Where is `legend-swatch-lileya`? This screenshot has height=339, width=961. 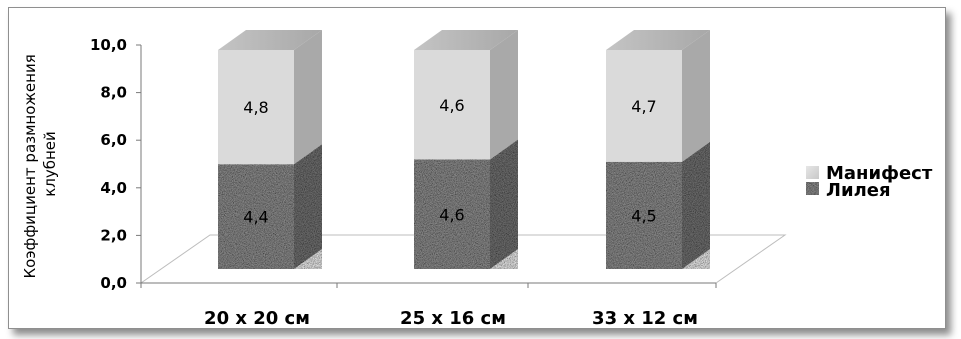 legend-swatch-lileya is located at coordinates (812, 188).